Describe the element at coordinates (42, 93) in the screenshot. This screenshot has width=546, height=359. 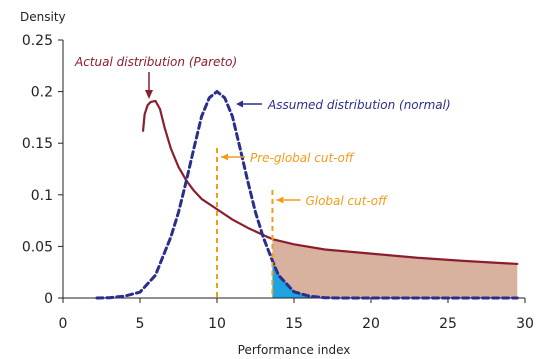
I see `y-tick-label: 0.2` at that location.